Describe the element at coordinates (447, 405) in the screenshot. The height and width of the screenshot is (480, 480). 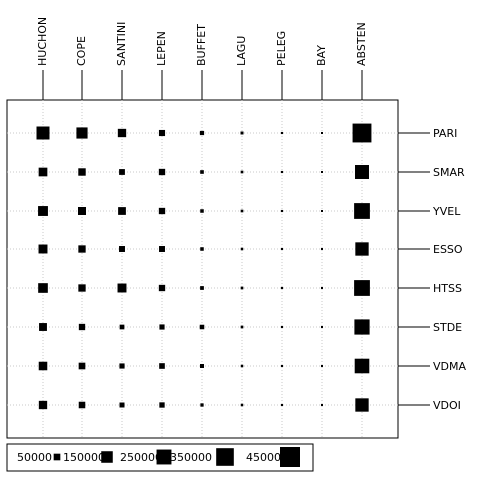
I see `row-label: VDOI` at that location.